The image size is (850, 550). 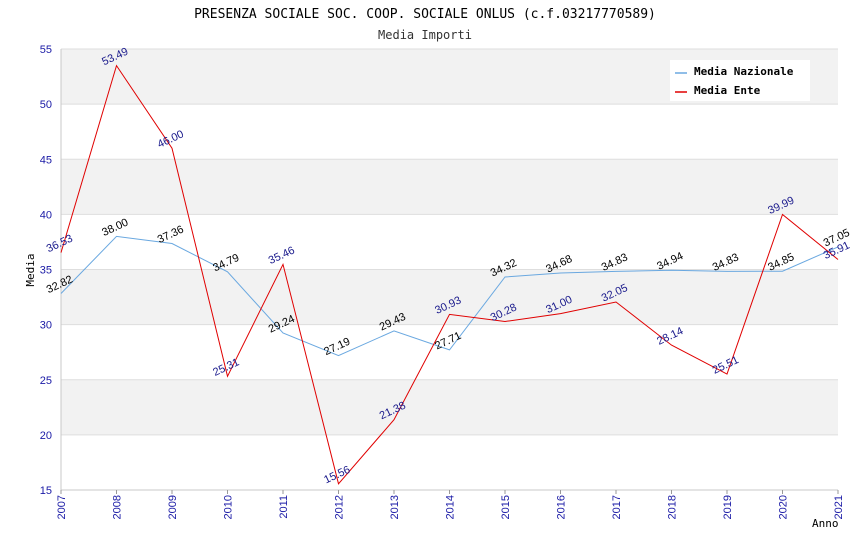 I want to click on x-tick-label: 2021, so click(x=839, y=507).